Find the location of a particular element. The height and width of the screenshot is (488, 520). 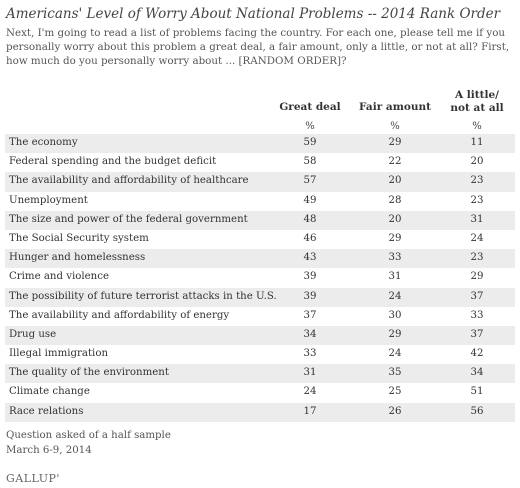

cell-value: 25 is located at coordinates (395, 392).